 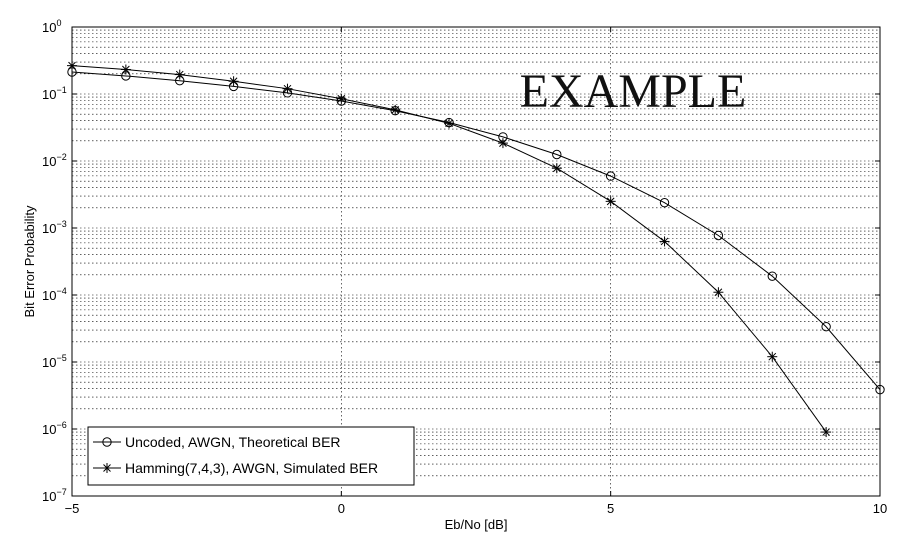 I want to click on x-tick-label: 0, so click(x=341, y=508).